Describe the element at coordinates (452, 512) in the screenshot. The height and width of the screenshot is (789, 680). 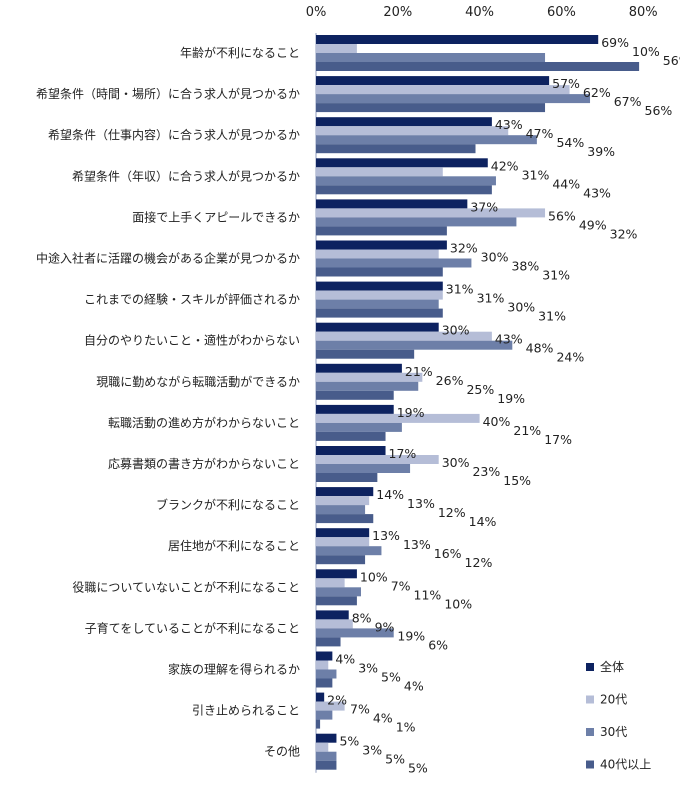
I see `data-label: 12%` at that location.